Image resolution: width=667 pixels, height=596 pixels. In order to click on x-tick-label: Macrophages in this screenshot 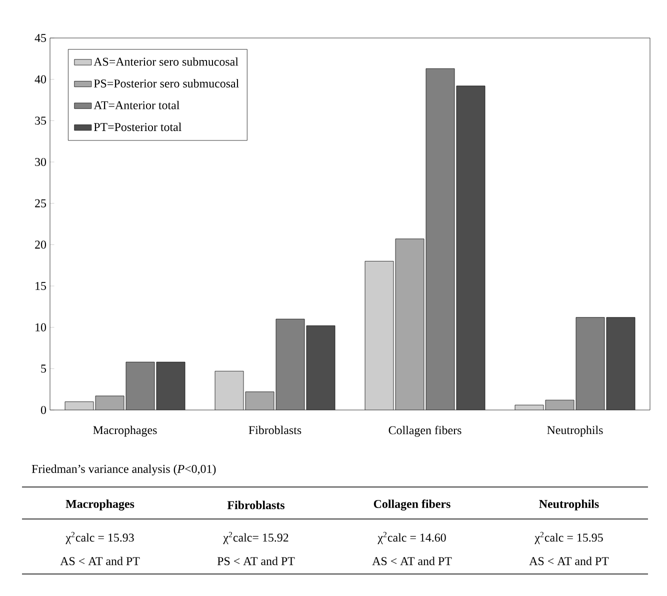, I will do `click(125, 431)`.